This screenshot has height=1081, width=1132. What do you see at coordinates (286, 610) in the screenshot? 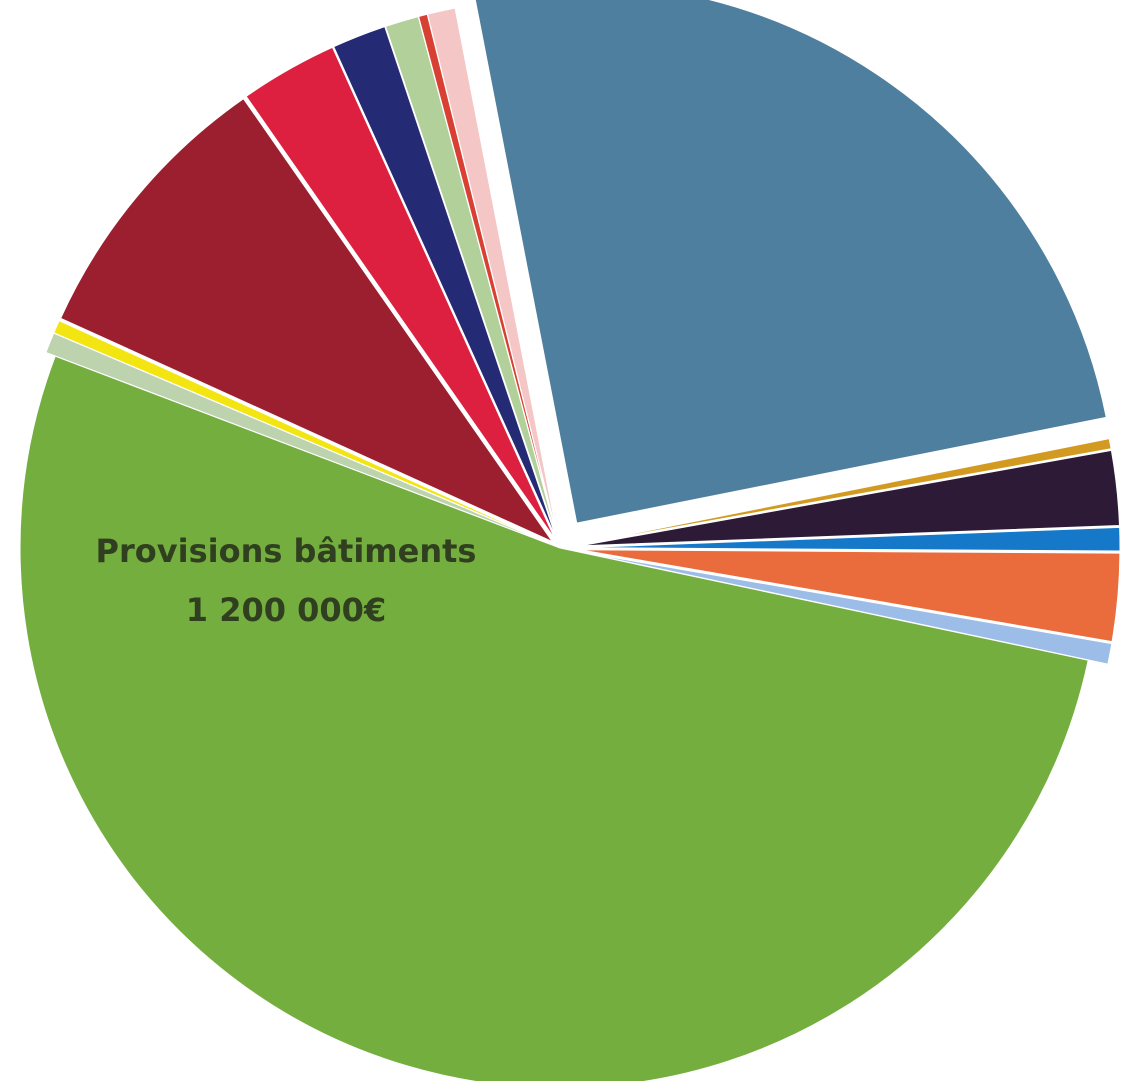
I see `slice-value-provisions-batiments: 1 200 000€` at bounding box center [286, 610].